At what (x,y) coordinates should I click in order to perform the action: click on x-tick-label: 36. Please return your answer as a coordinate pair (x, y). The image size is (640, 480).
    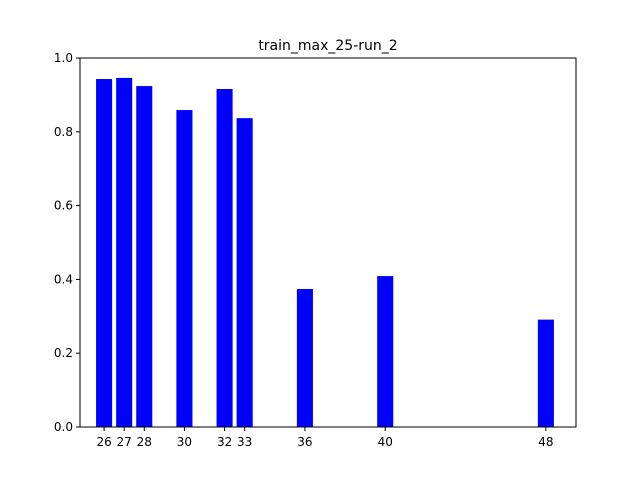
    Looking at the image, I should click on (304, 442).